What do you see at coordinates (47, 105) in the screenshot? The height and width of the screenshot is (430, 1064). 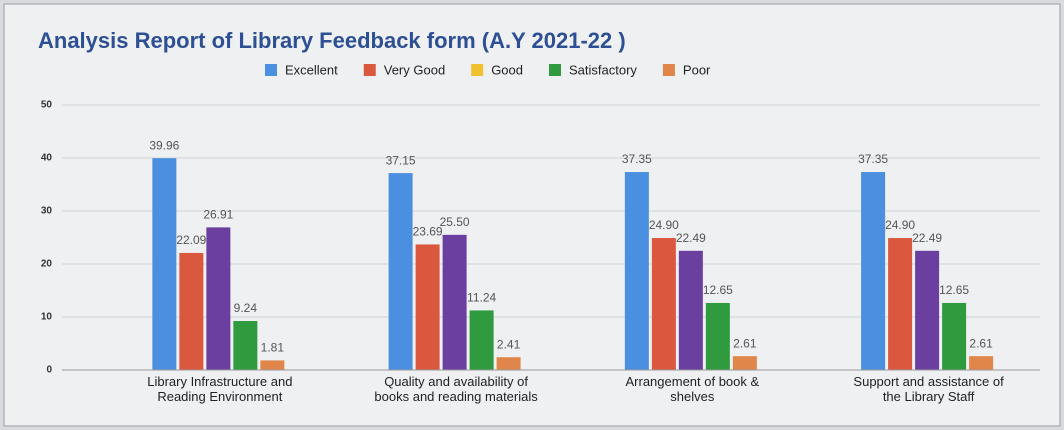 I see `y-tick-label: 50` at bounding box center [47, 105].